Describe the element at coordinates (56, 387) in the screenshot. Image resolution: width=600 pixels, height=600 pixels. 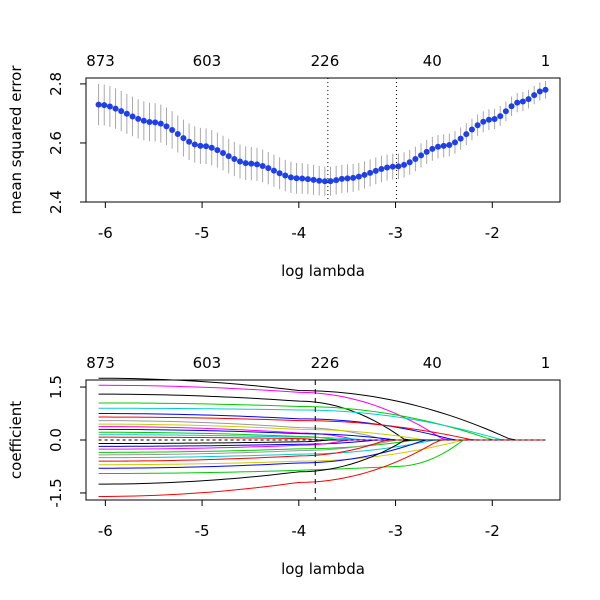
I see `y-tick-label: 1.5` at that location.